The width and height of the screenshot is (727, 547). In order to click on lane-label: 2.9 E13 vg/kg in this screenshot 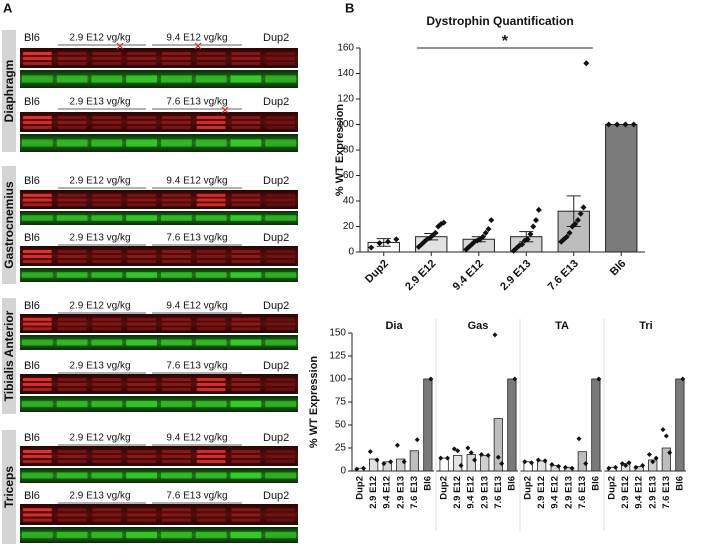, I will do `click(99, 496)`.